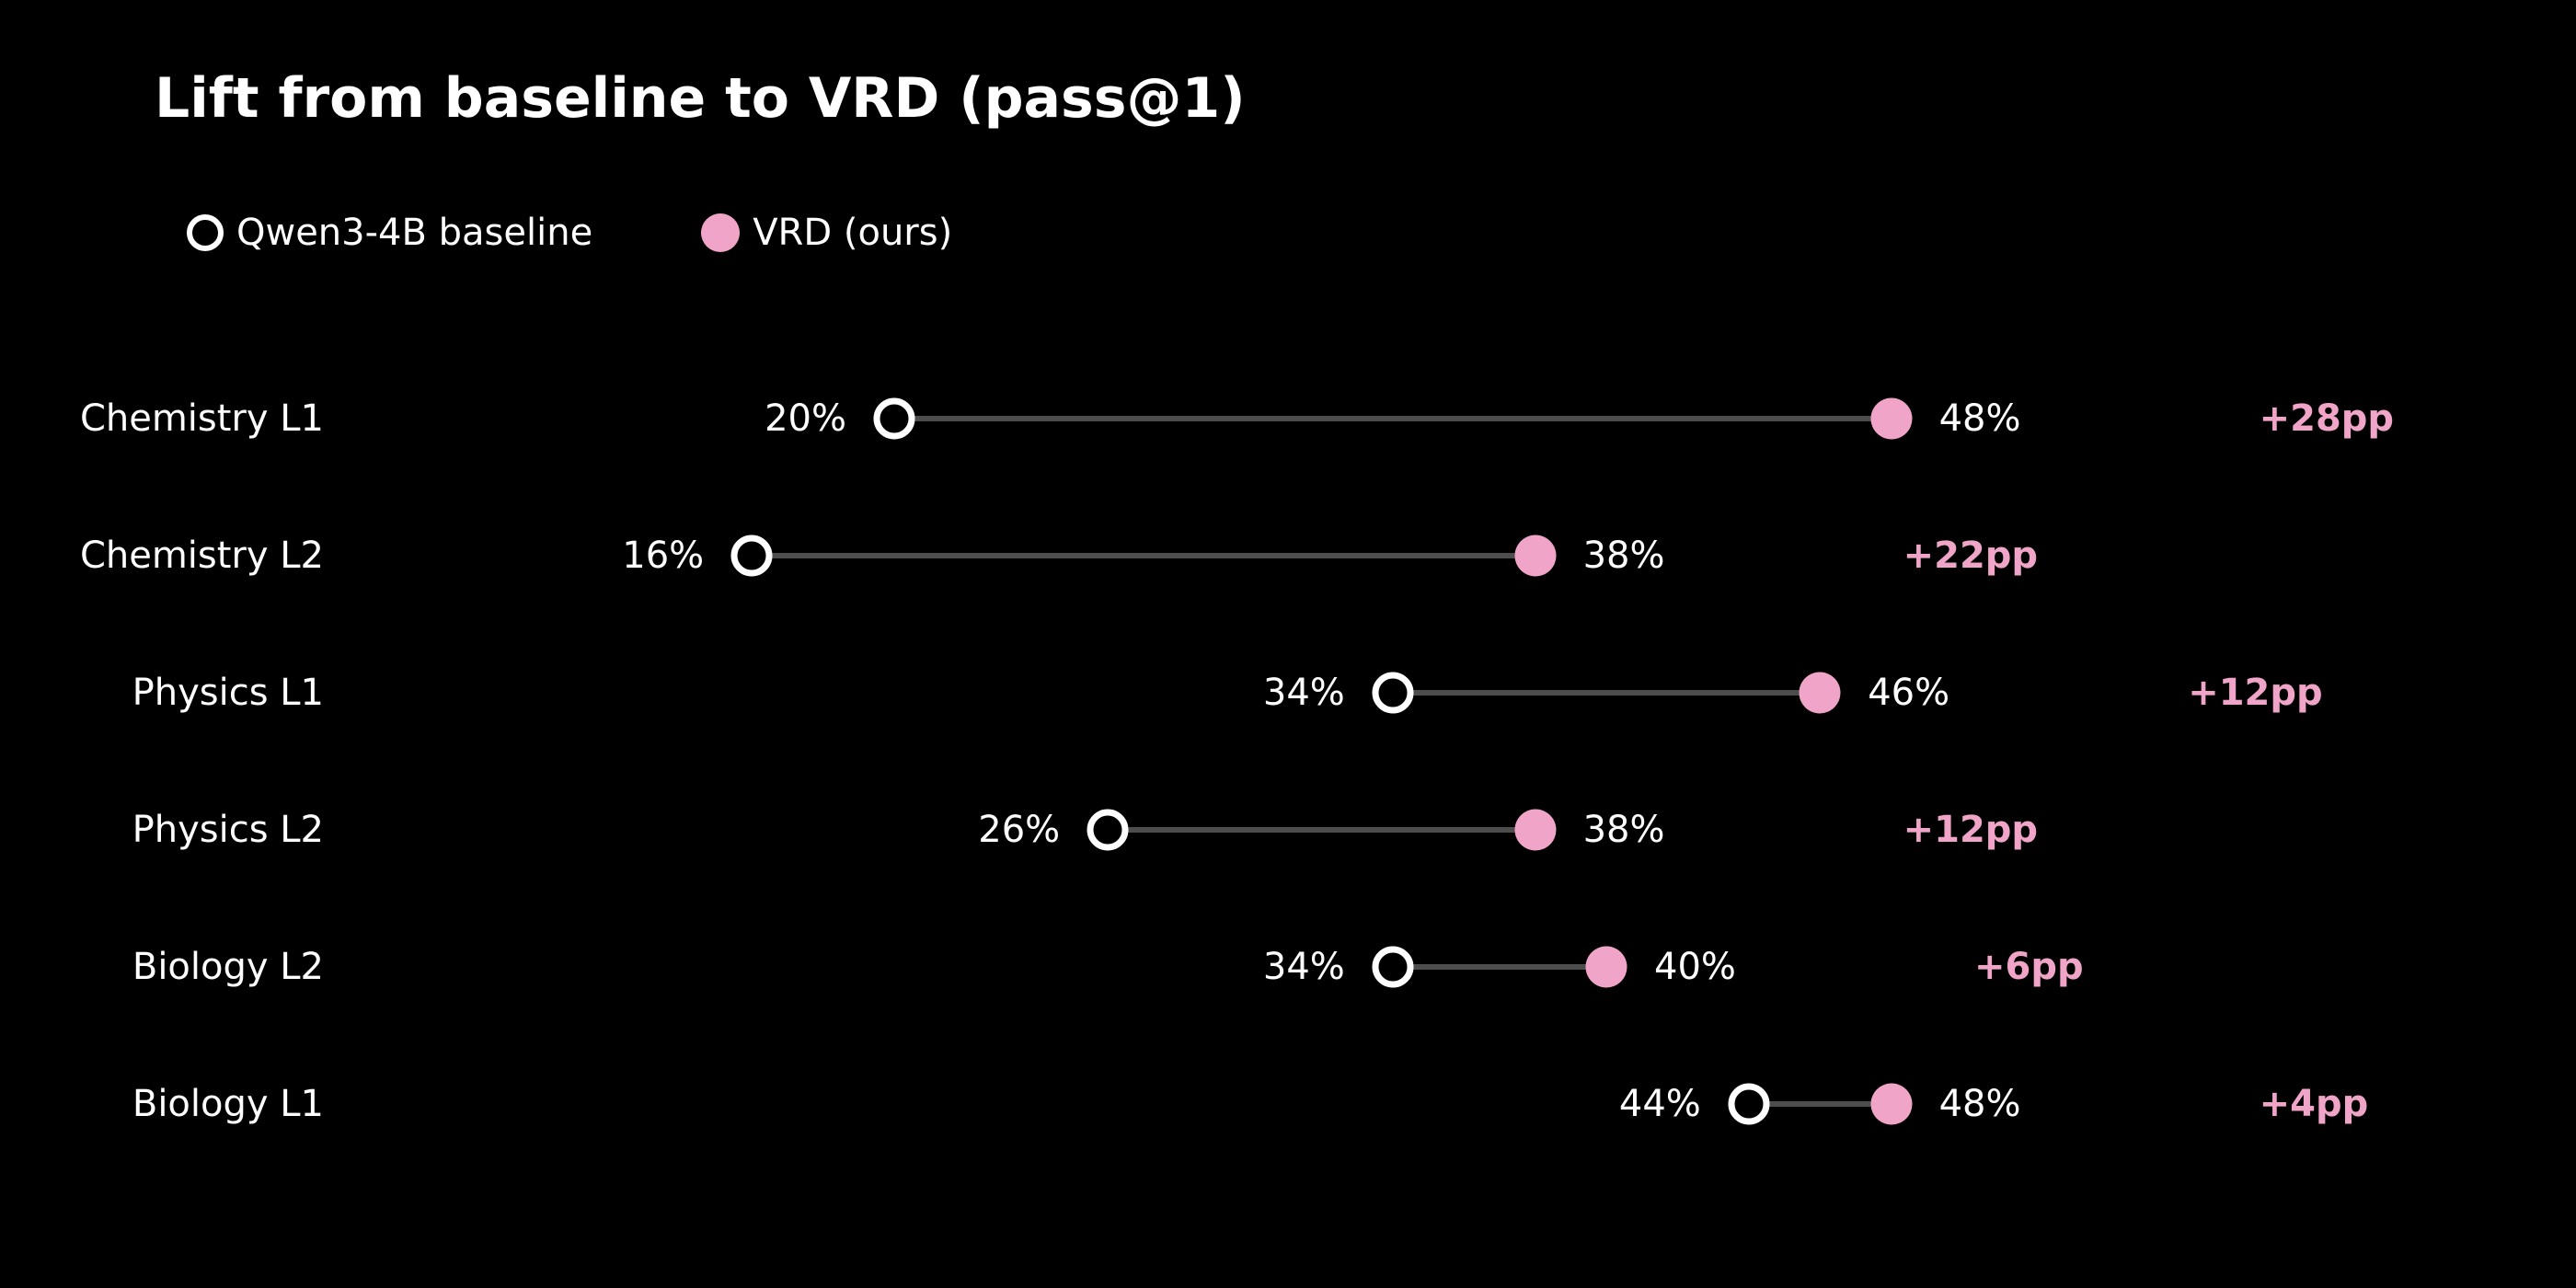 Image resolution: width=2576 pixels, height=1288 pixels. What do you see at coordinates (201, 418) in the screenshot?
I see `category-label: Chemistry L1` at bounding box center [201, 418].